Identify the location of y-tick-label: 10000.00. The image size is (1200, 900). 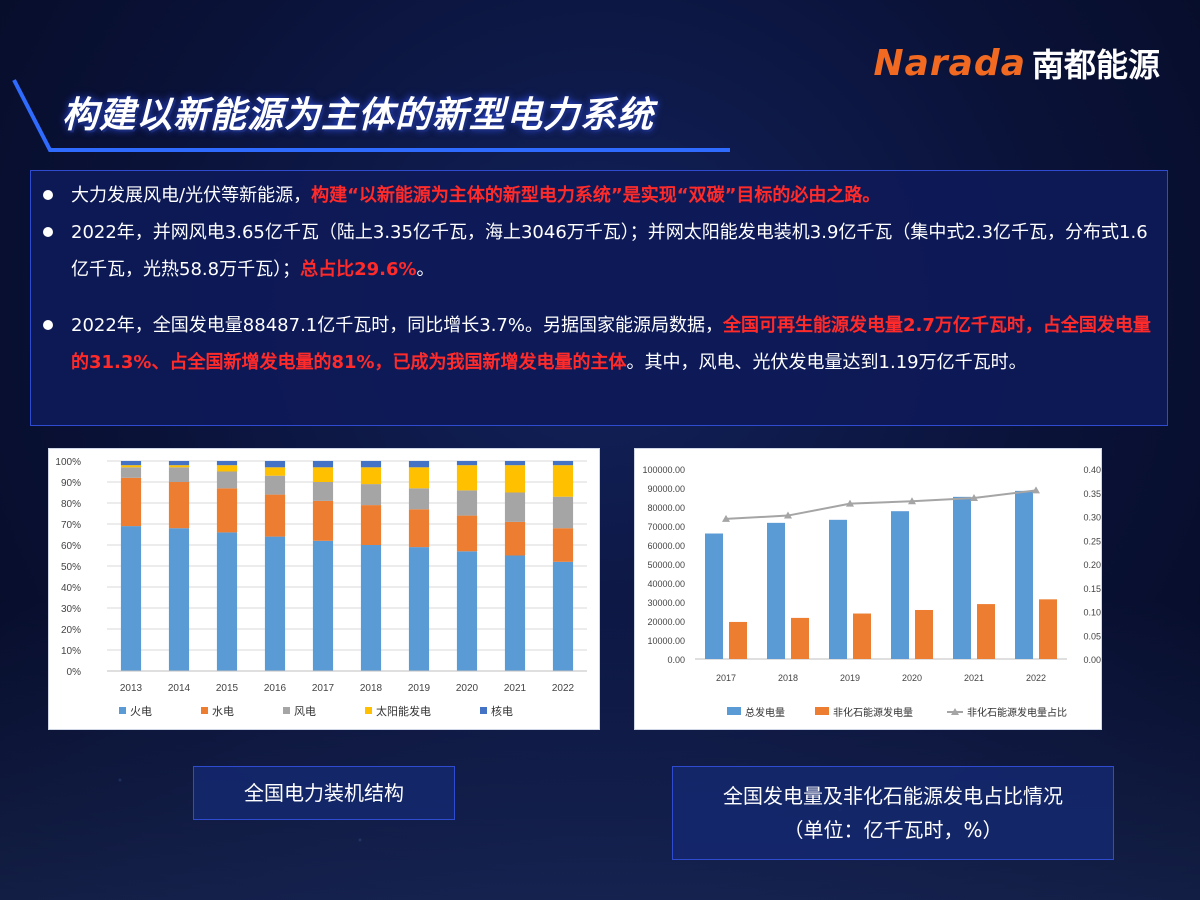
(666, 641).